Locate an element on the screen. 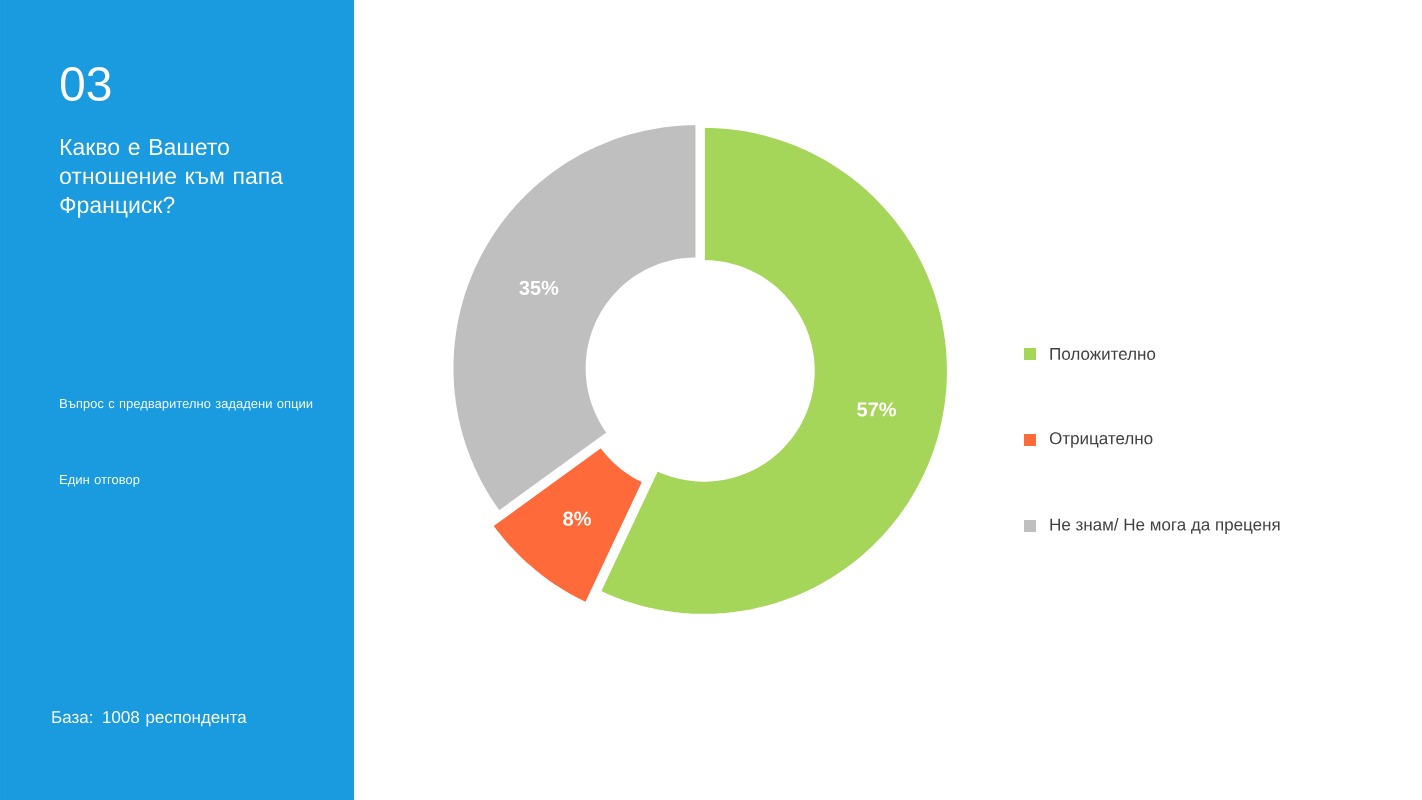  data-label: 35% is located at coordinates (539, 287).